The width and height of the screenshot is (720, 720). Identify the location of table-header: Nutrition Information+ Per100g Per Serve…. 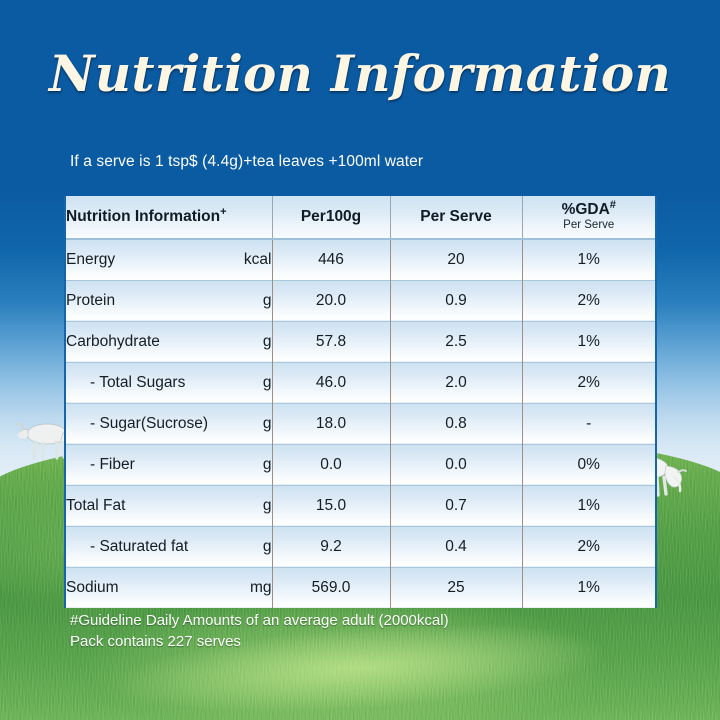
(361, 218).